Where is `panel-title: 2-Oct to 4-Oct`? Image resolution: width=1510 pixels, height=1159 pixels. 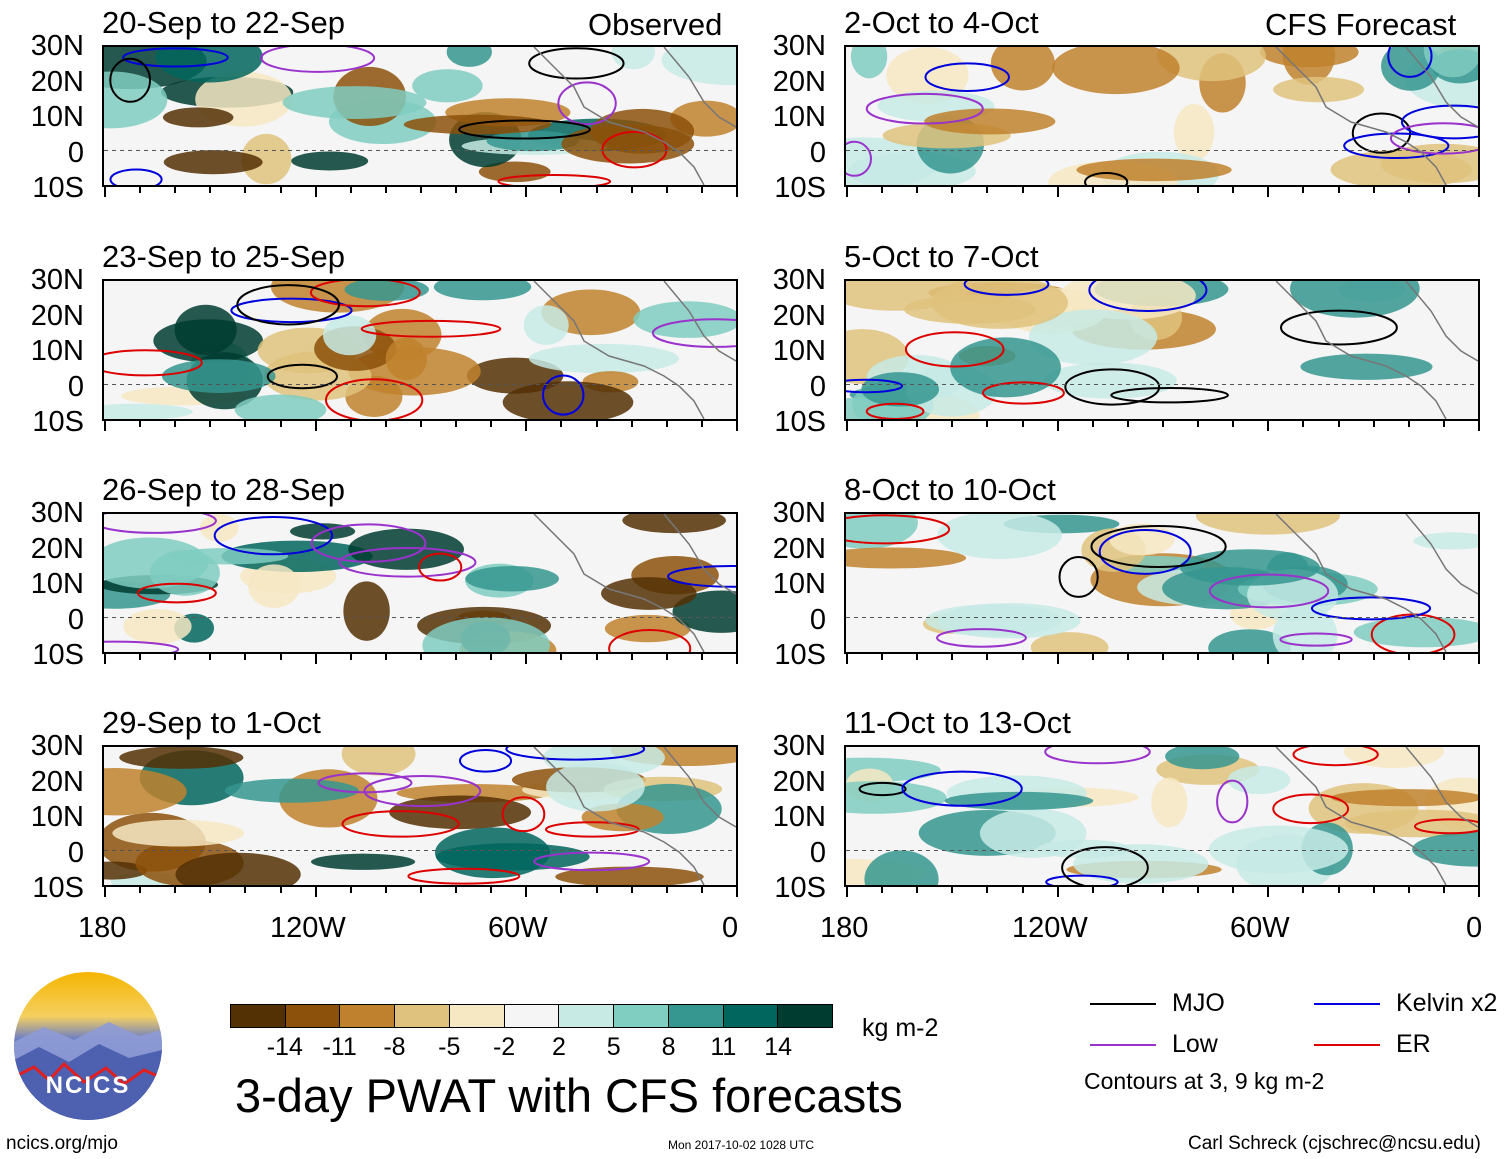 panel-title: 2-Oct to 4-Oct is located at coordinates (941, 22).